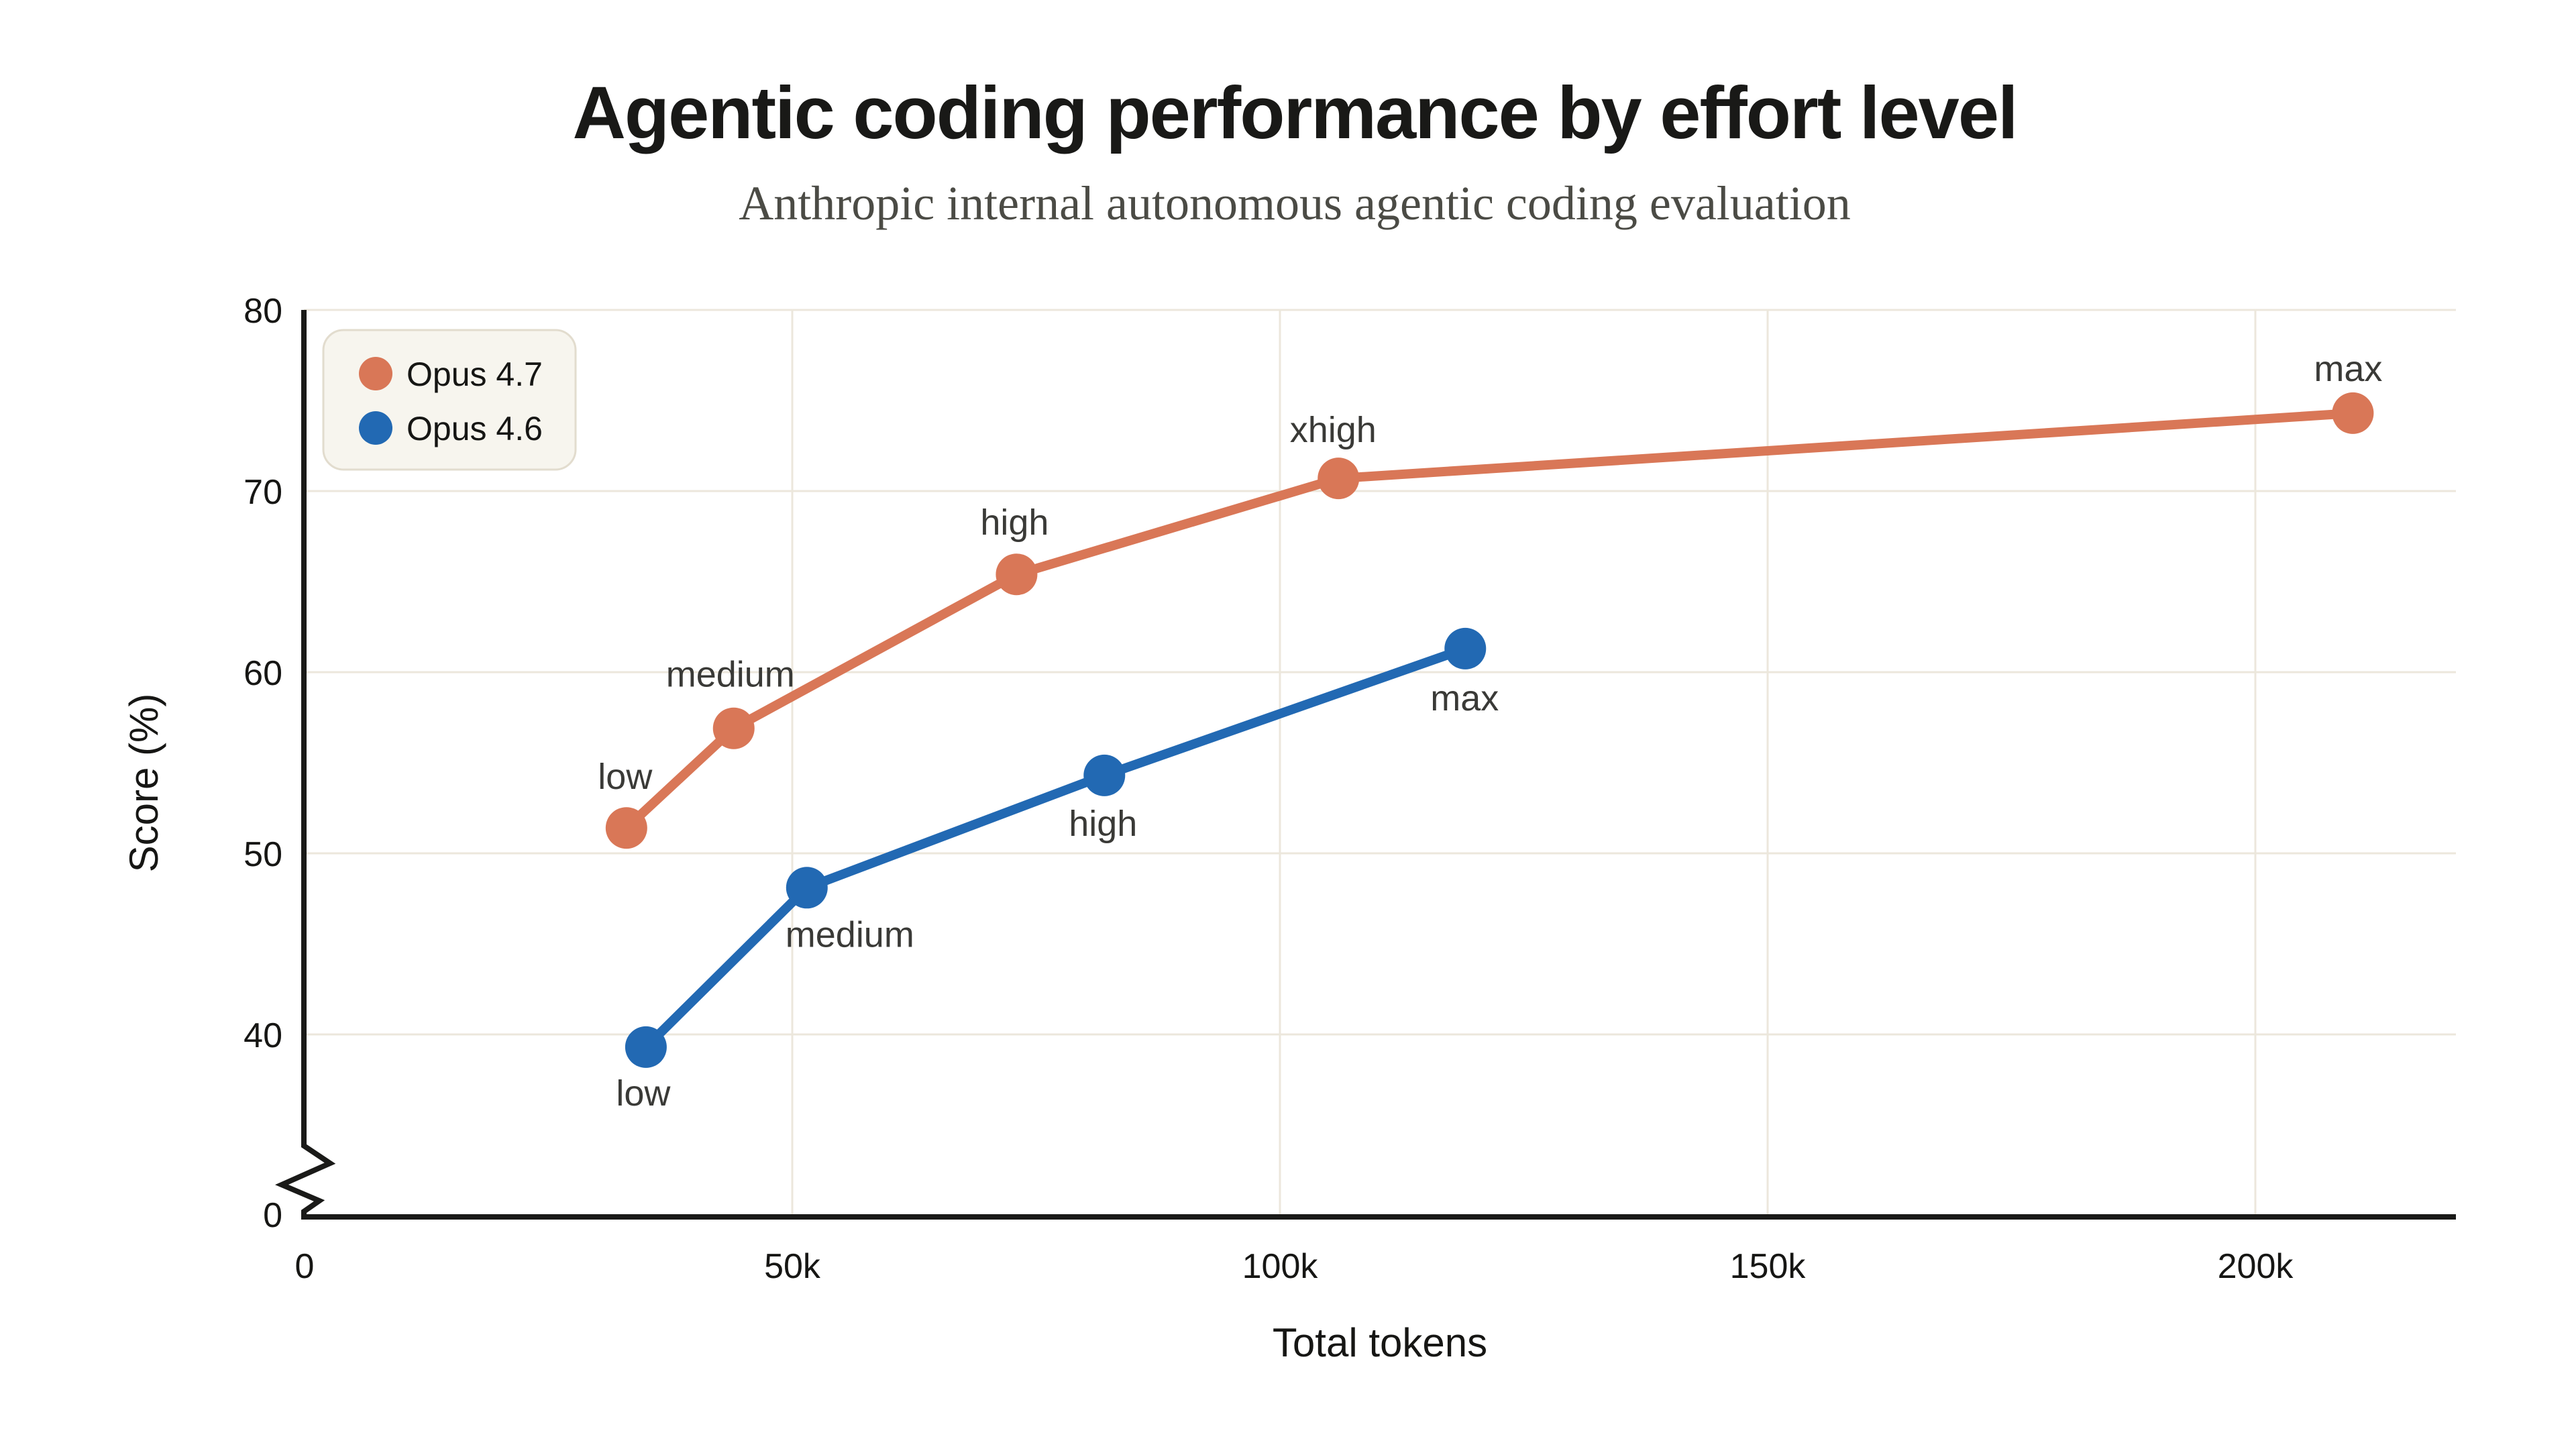 The image size is (2576, 1449). What do you see at coordinates (1103, 824) in the screenshot?
I see `point-label-opus-4-6-high: high` at bounding box center [1103, 824].